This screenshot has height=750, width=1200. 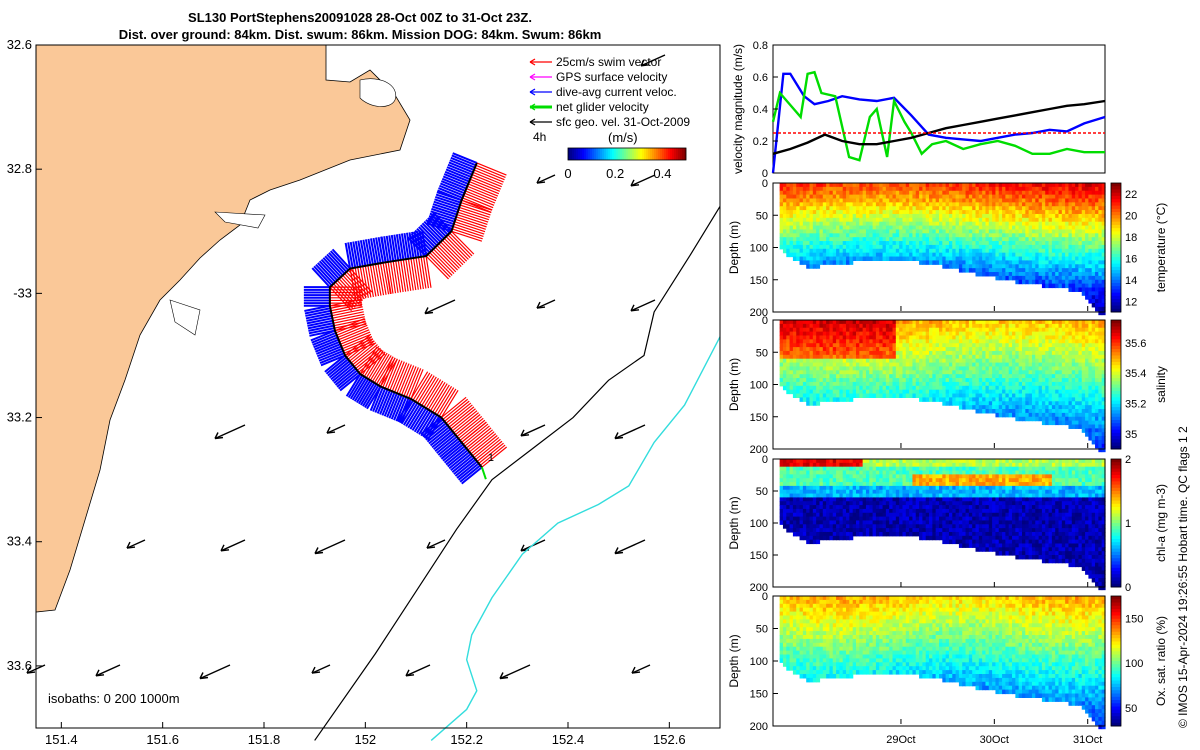 I want to click on colorbar-frame, so click(x=1116, y=247).